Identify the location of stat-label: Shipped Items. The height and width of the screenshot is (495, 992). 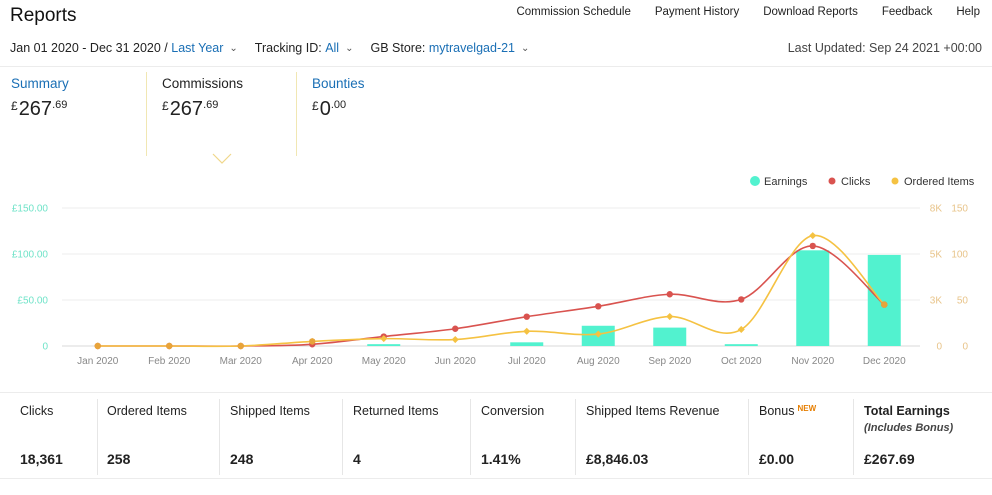
(270, 411).